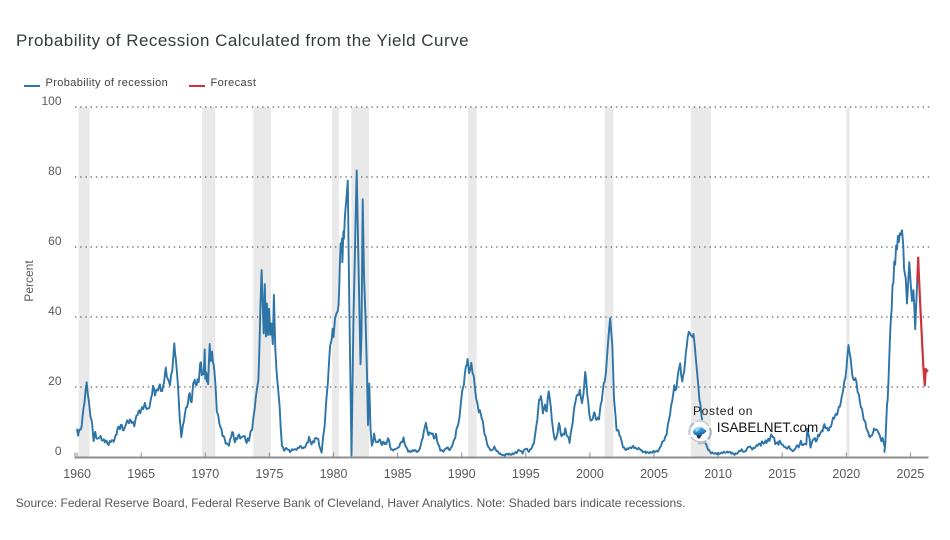  I want to click on svg-text: 0, so click(58, 451).